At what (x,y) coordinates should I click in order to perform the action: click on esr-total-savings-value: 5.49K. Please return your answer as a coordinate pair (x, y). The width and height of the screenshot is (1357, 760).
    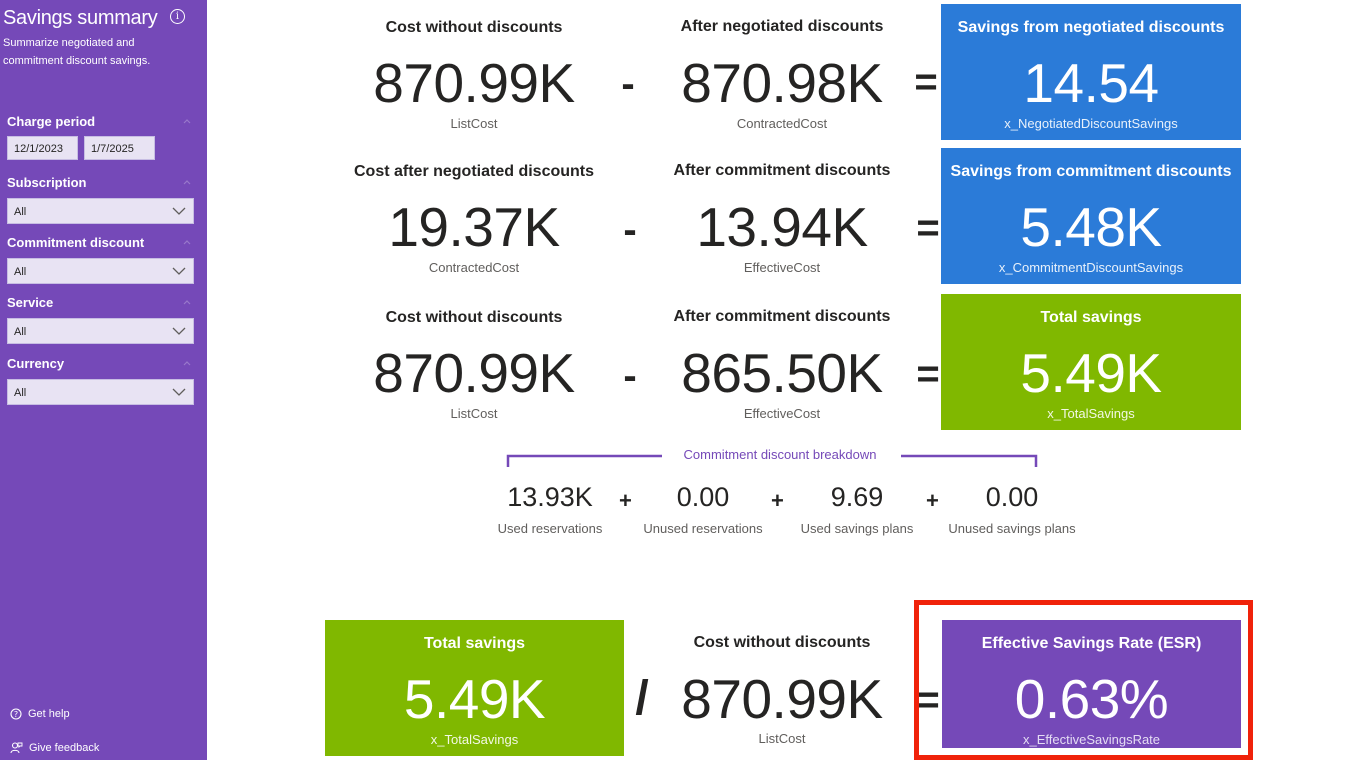
    Looking at the image, I should click on (474, 699).